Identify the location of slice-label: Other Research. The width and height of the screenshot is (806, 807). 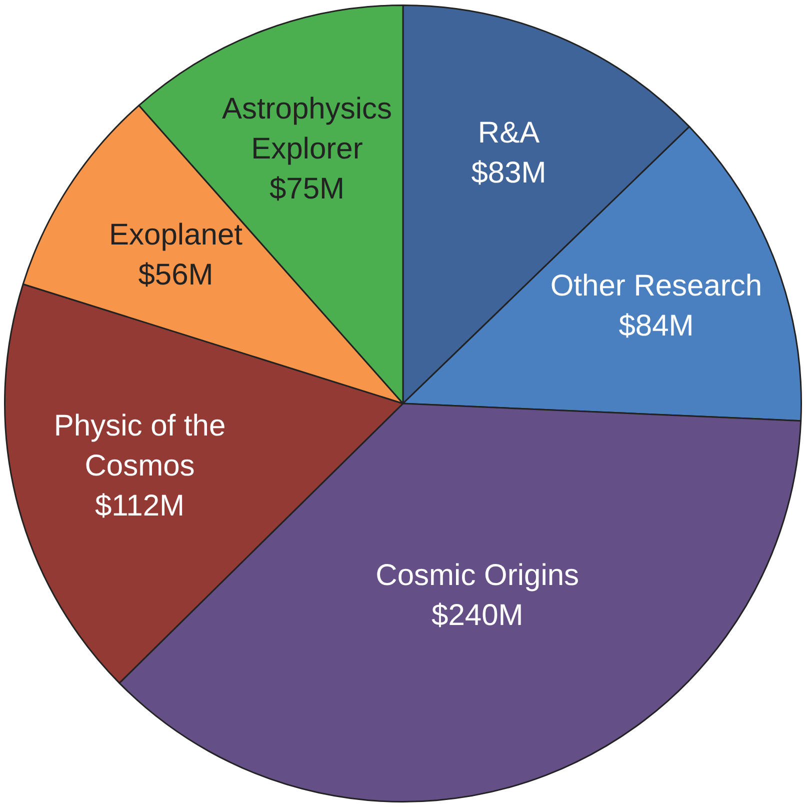
(656, 286).